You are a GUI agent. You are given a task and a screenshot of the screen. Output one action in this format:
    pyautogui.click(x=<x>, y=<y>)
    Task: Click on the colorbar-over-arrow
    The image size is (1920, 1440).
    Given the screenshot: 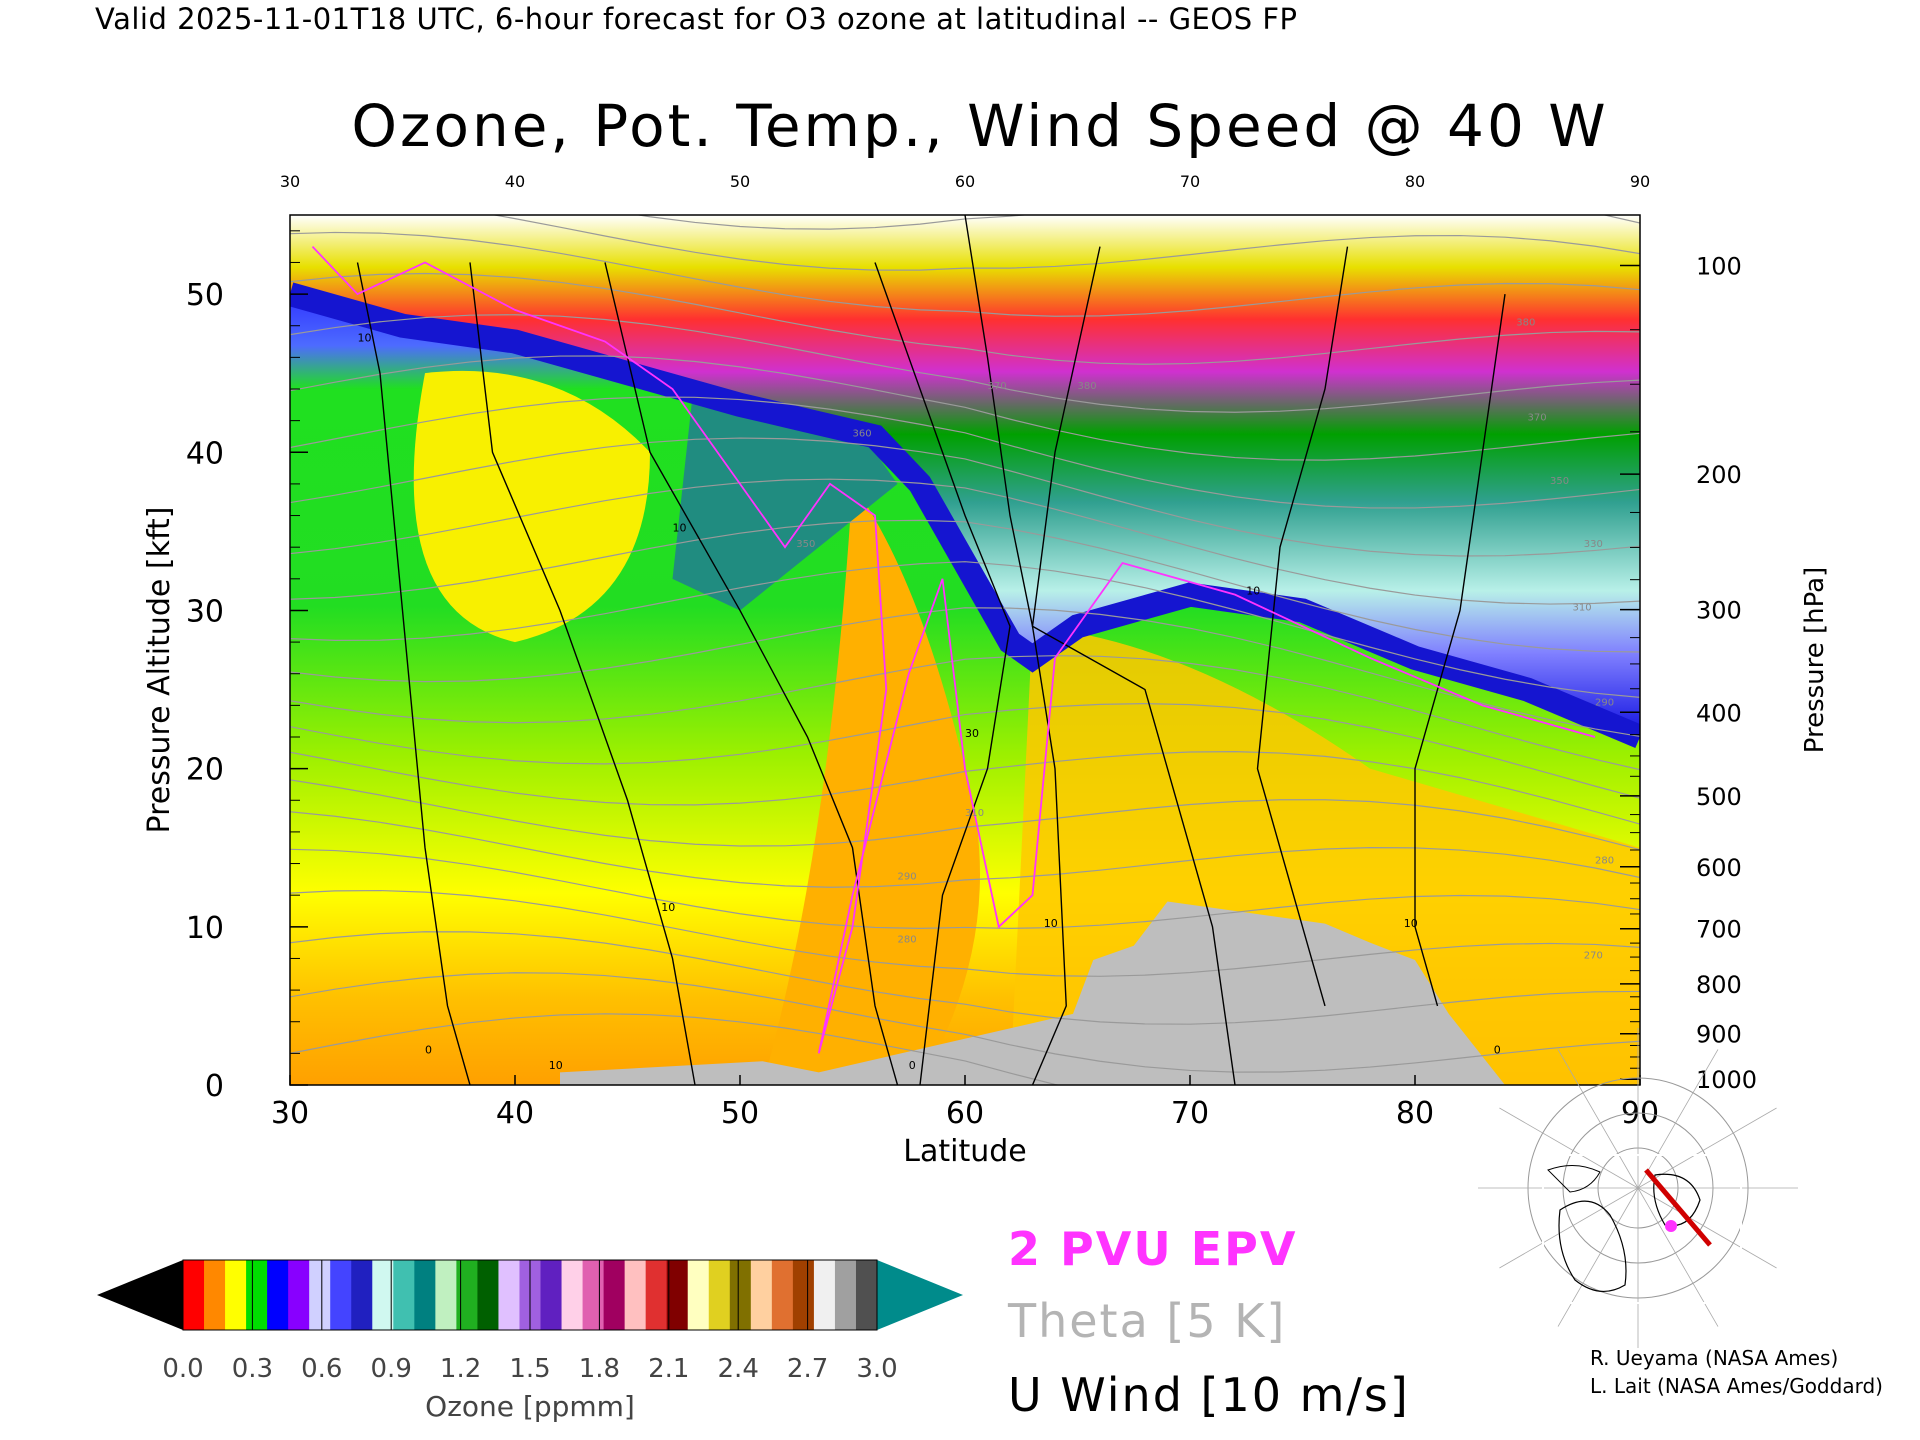 What is the action you would take?
    pyautogui.click(x=920, y=1295)
    